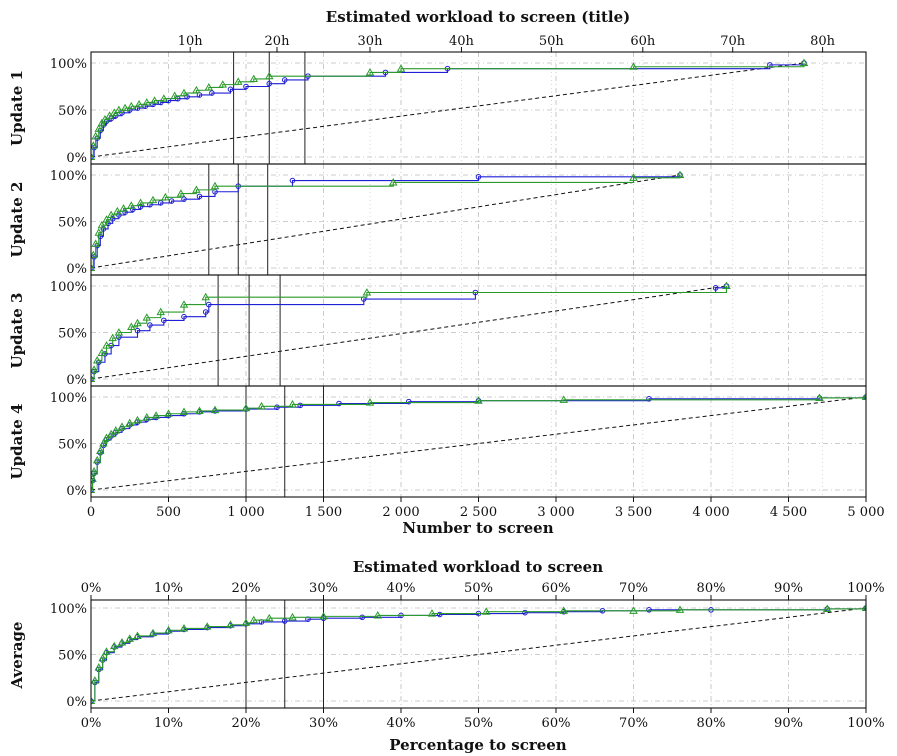 The image size is (897, 756). Describe the element at coordinates (478, 588) in the screenshot. I see `top-tick-label: 50%` at that location.